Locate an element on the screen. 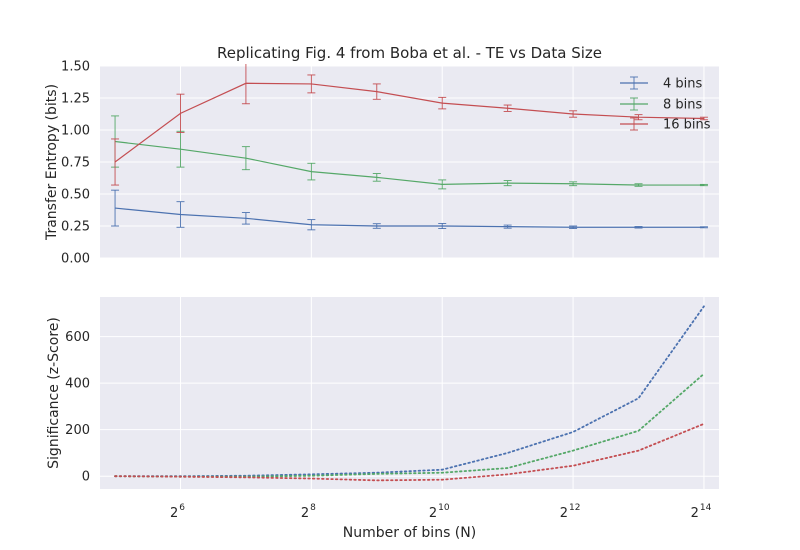  top-y-tick-label: 1.50 is located at coordinates (75, 67).